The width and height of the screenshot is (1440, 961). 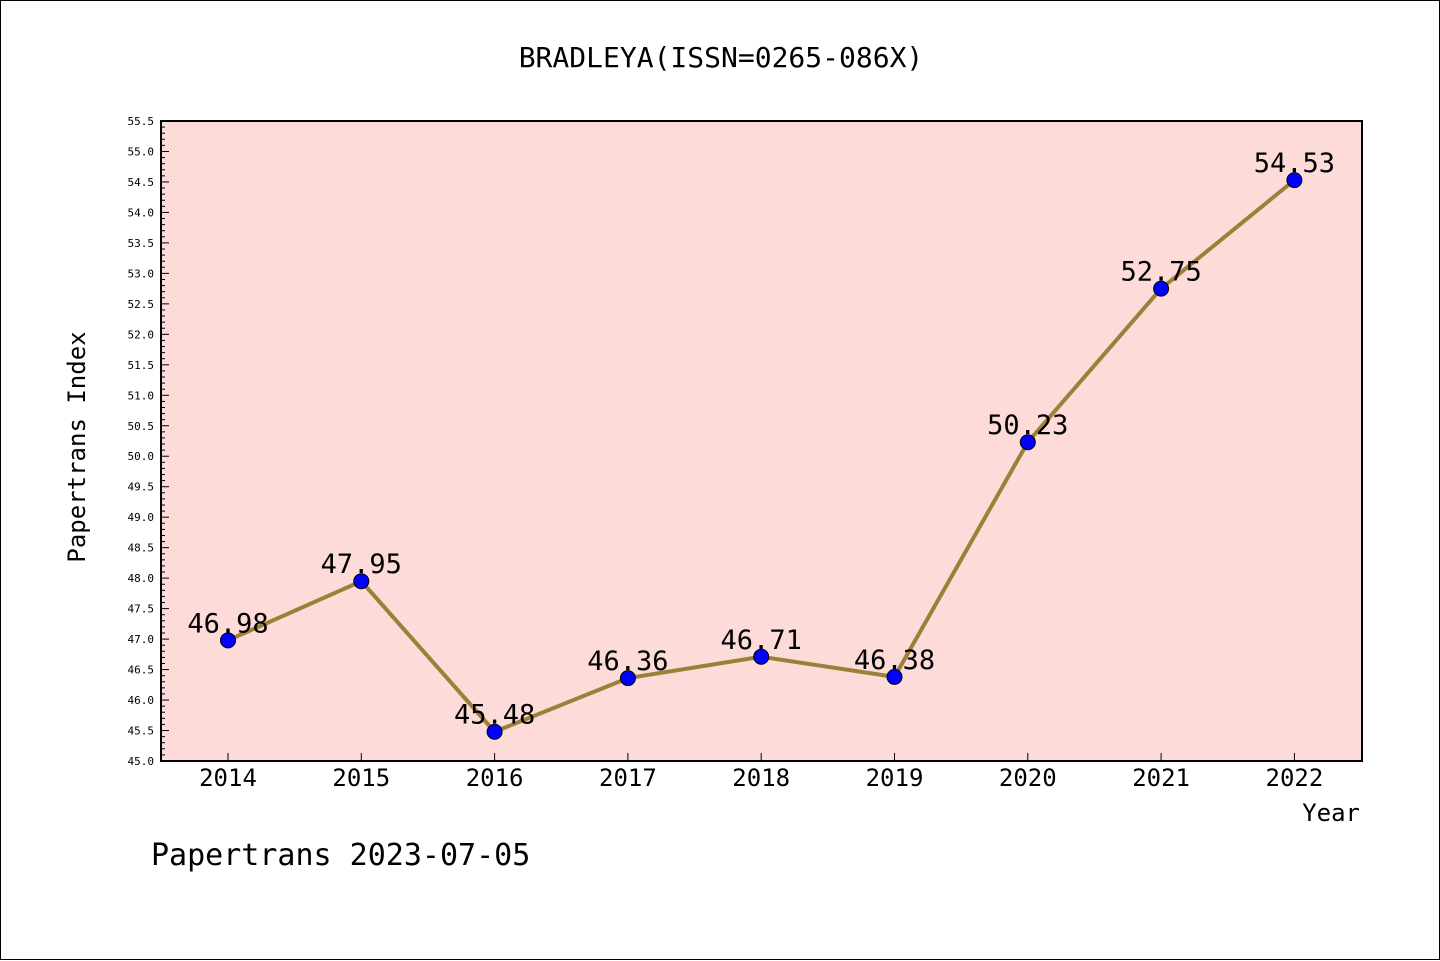 What do you see at coordinates (141, 365) in the screenshot?
I see `y-tick-label: 51.5` at bounding box center [141, 365].